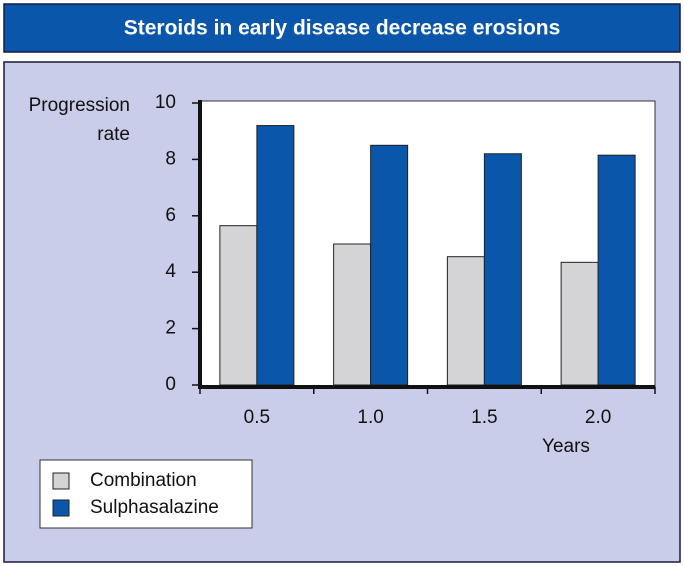 The image size is (684, 566). Describe the element at coordinates (598, 417) in the screenshot. I see `x-tick-label: 2.0` at that location.